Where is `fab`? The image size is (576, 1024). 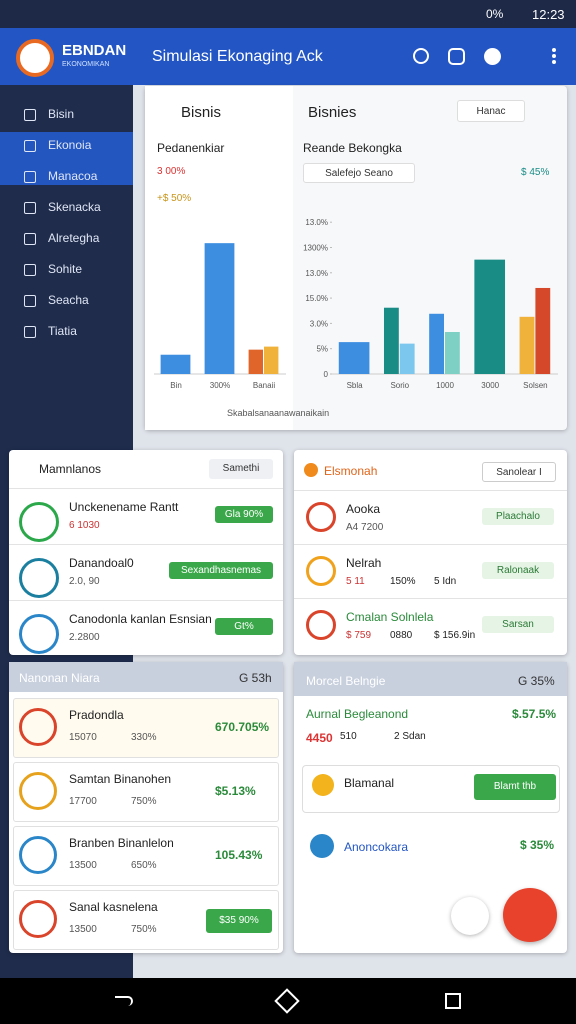 fab is located at coordinates (530, 915).